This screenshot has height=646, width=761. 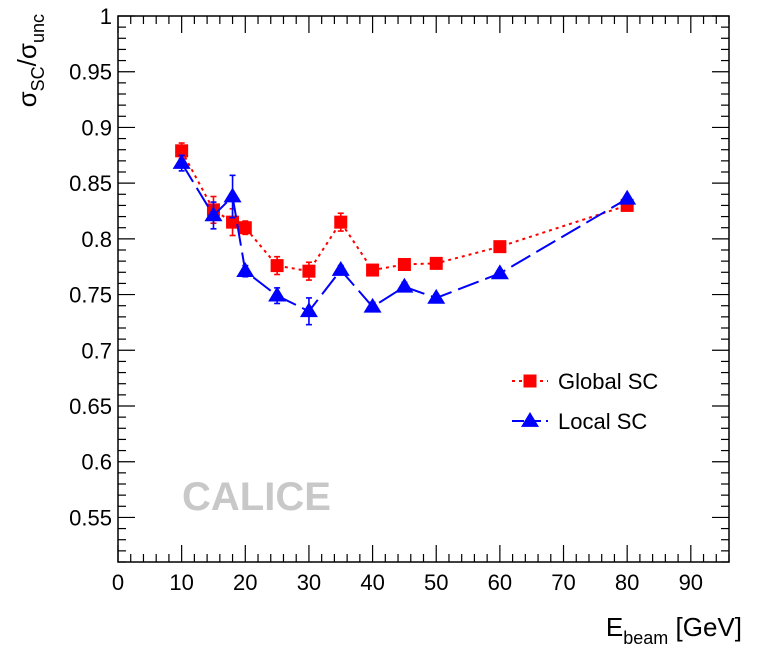 I want to click on x-tick-label: 90, so click(x=691, y=582).